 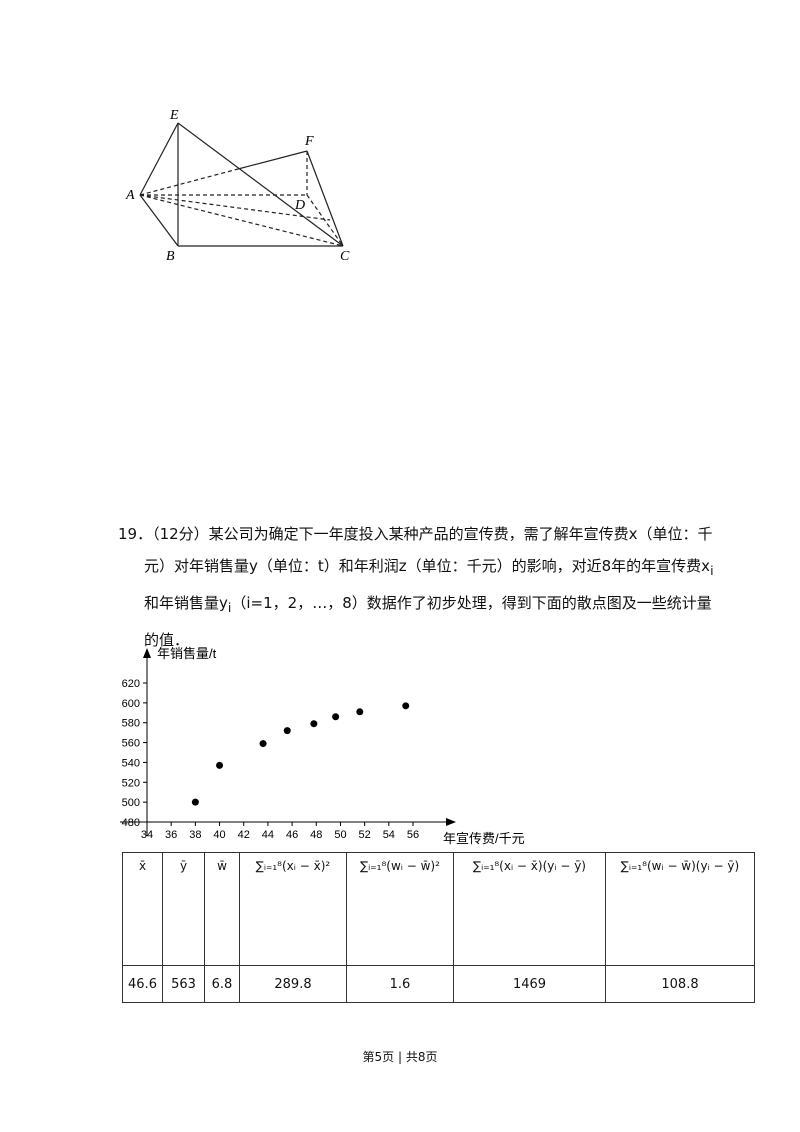 What do you see at coordinates (293, 909) in the screenshot?
I see `header-cell: ∑ᵢ₌₁⁸(xᵢ − x̄)²` at bounding box center [293, 909].